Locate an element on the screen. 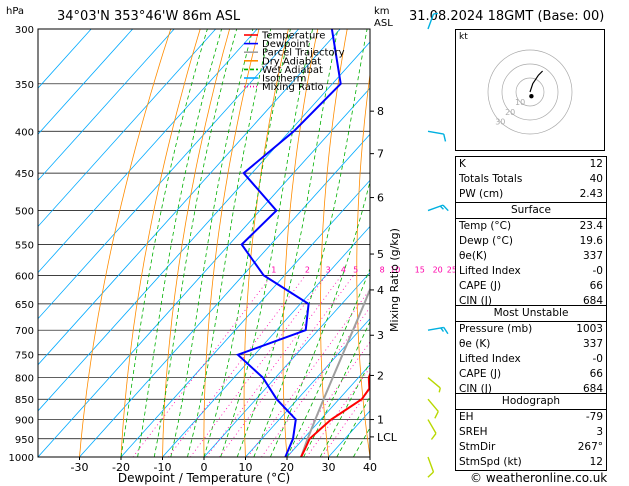 This screenshot has height=486, width=629. table-row: θe(K) 337 is located at coordinates (531, 256).